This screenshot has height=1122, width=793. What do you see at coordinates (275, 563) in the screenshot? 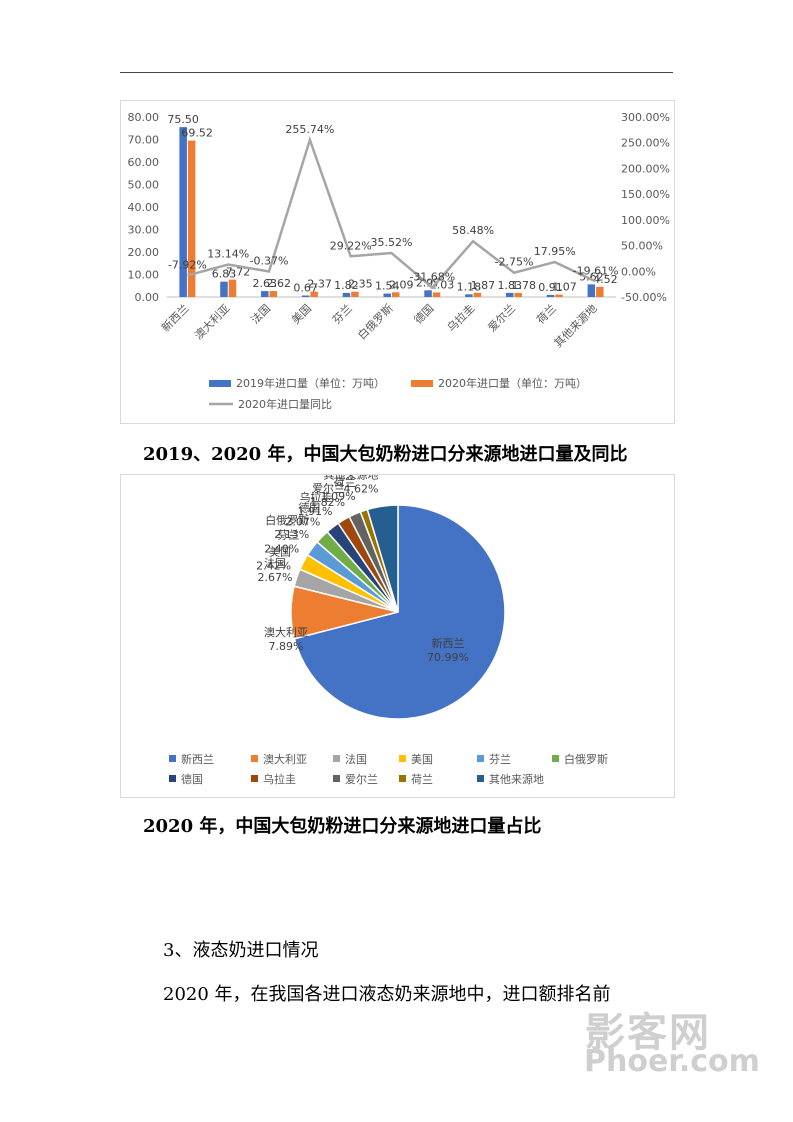
I see `pie-category-label: 法国` at bounding box center [275, 563].